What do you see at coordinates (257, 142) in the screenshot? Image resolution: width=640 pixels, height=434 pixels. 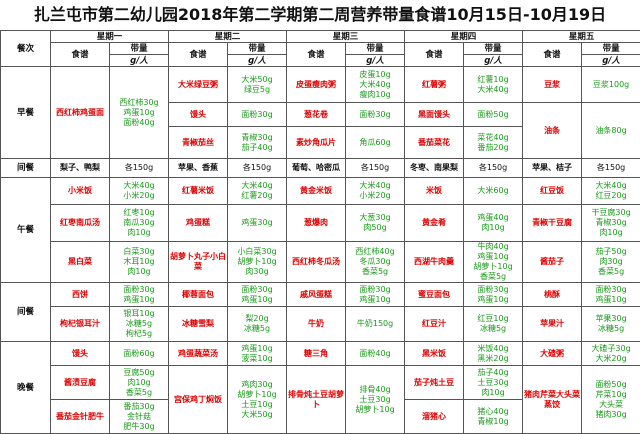 I see `dish-amount: 青椒30g 茄子40g` at bounding box center [257, 142].